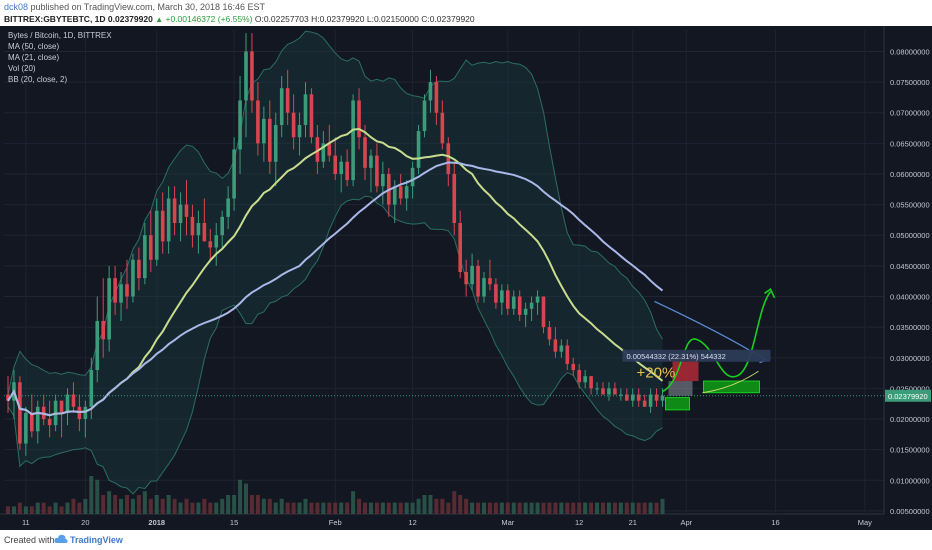 Image resolution: width=932 pixels, height=550 pixels. Describe the element at coordinates (38, 79) in the screenshot. I see `legend-bb: BB (20, close, 2)` at that location.